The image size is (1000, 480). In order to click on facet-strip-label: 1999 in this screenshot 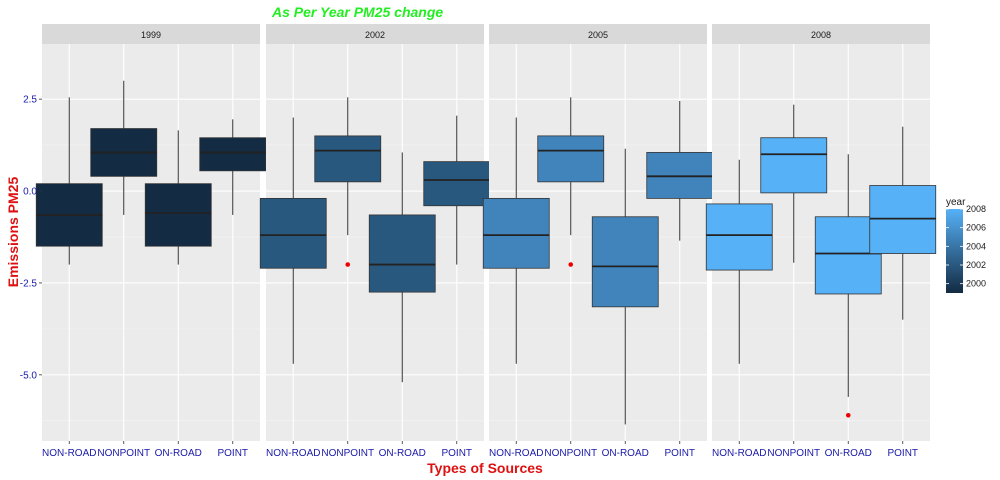, I will do `click(151, 35)`.